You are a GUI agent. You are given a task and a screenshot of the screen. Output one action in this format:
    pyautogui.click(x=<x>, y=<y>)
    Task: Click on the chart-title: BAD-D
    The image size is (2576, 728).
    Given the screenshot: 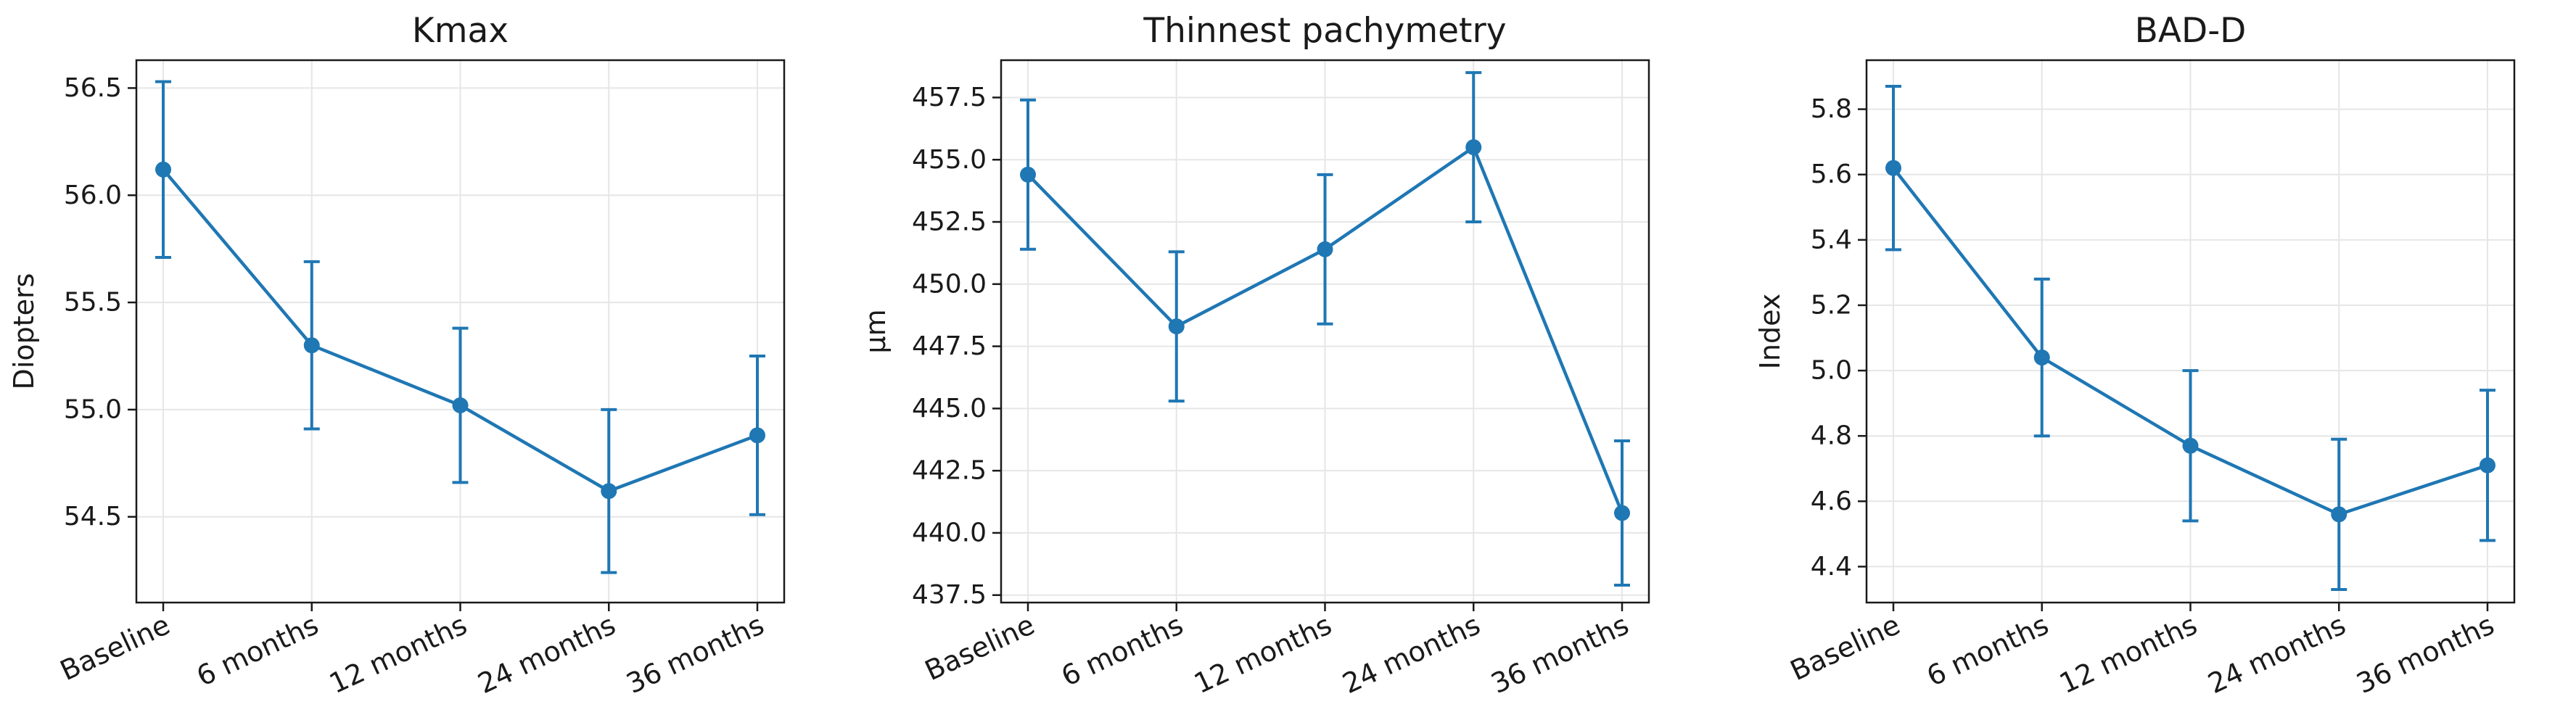 What is the action you would take?
    pyautogui.click(x=2191, y=31)
    